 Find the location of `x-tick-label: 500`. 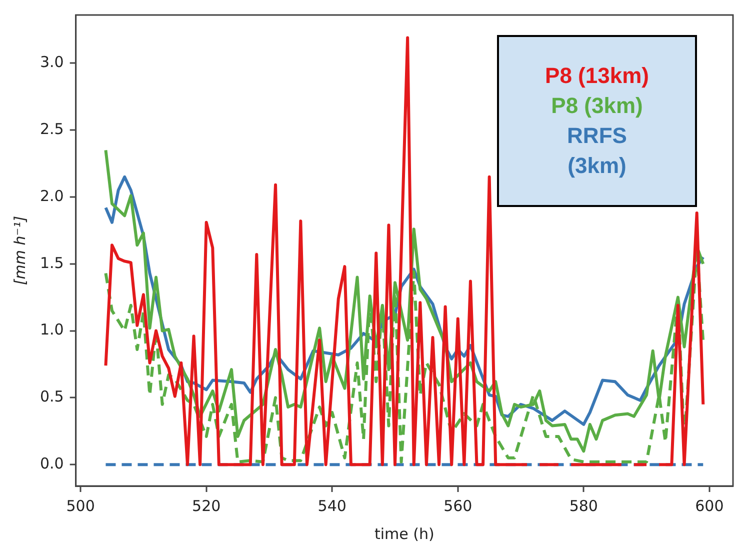

x-tick-label: 500 is located at coordinates (80, 505).